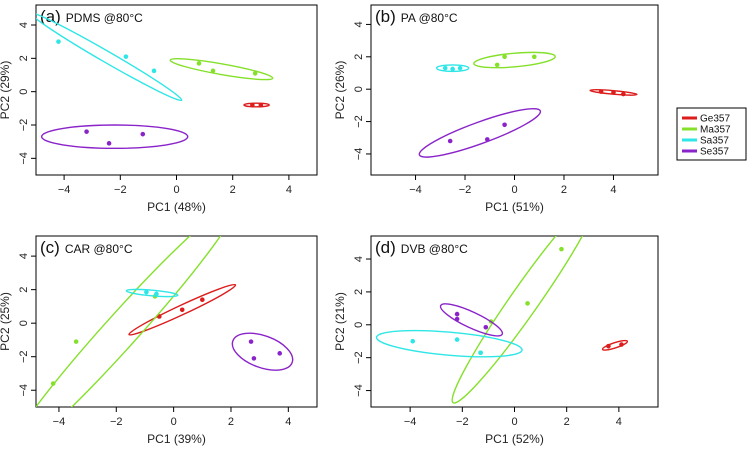 The height and width of the screenshot is (457, 751). What do you see at coordinates (24, 92) in the screenshot?
I see `y-tick-label-a-2: 0` at bounding box center [24, 92].